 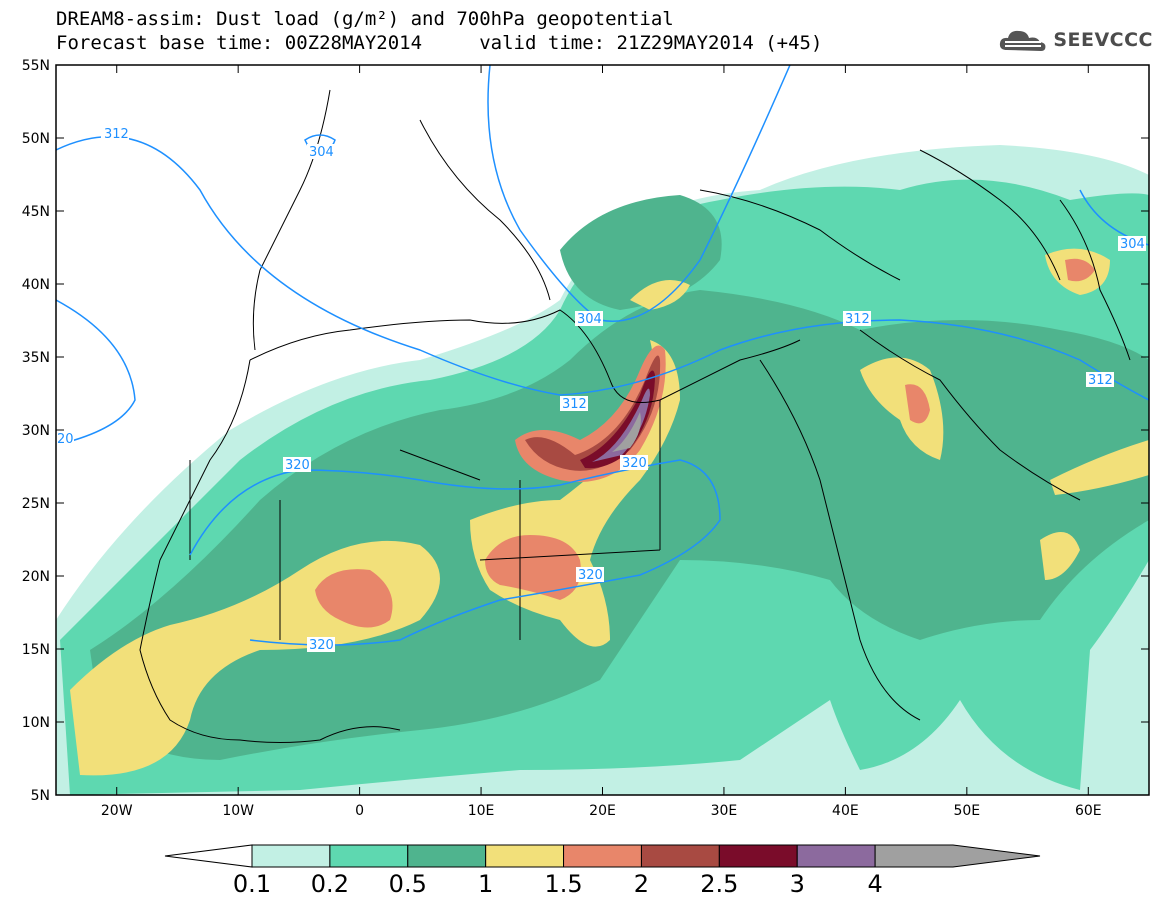 I want to click on lat-tick-label: 25N, so click(x=36, y=504).